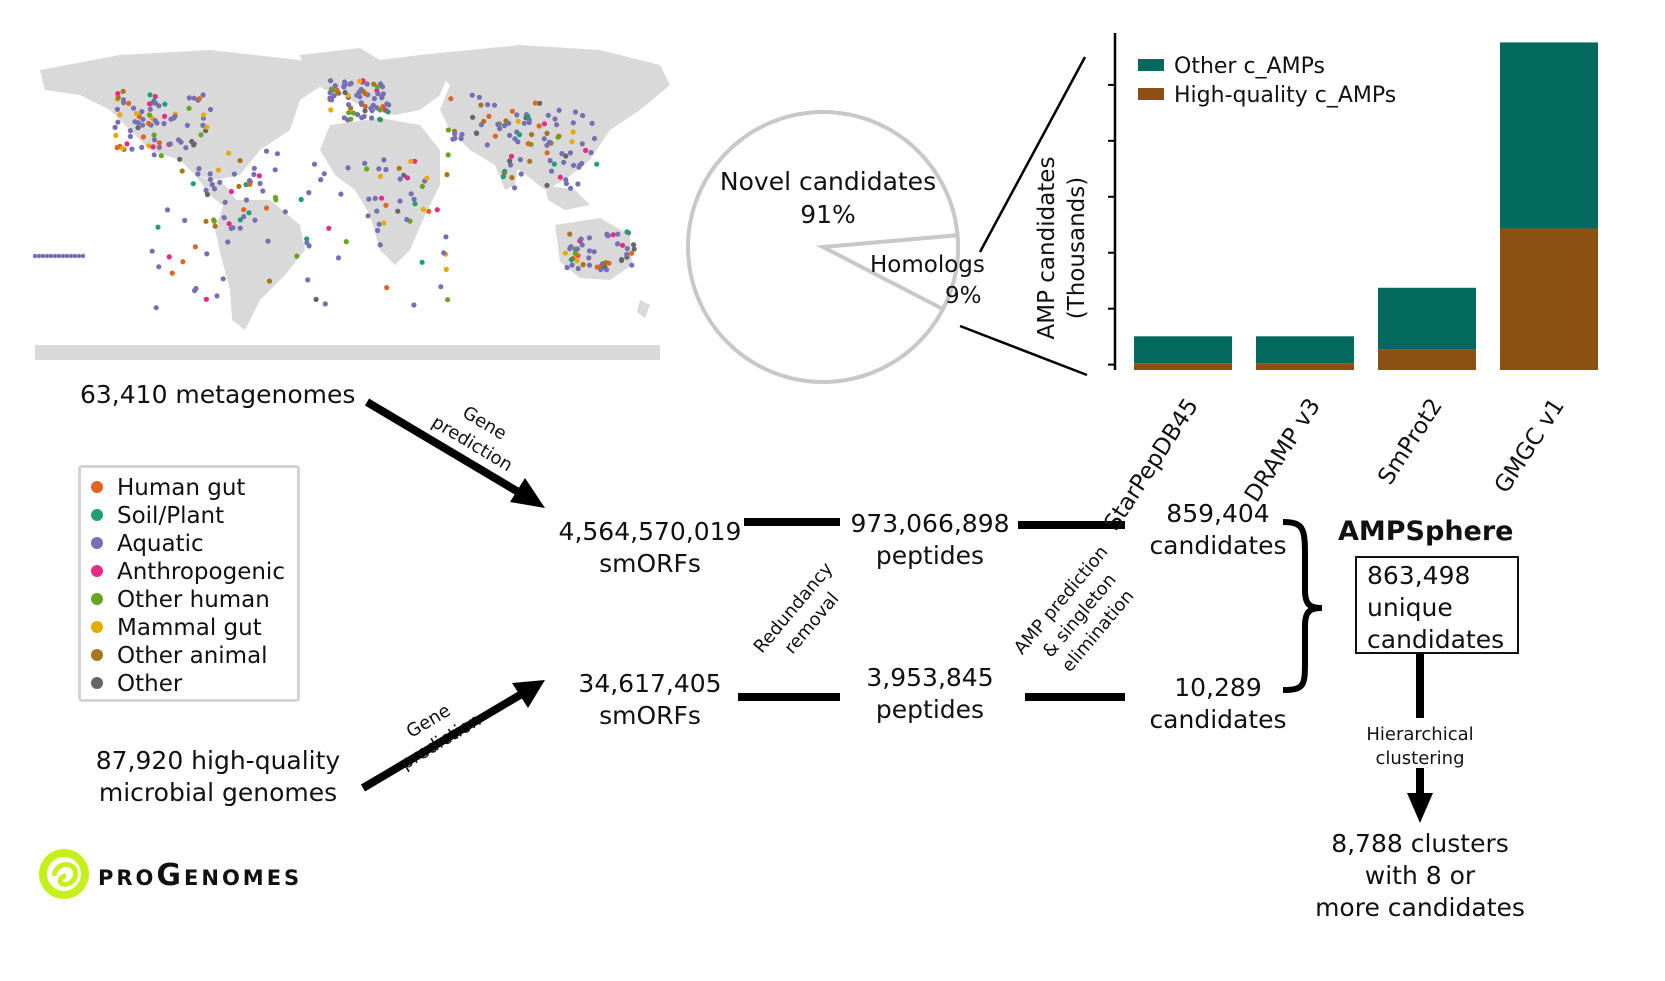 The width and height of the screenshot is (1665, 981). What do you see at coordinates (930, 540) in the screenshot?
I see `peptides-metagenome: 973,066,898 peptides` at bounding box center [930, 540].